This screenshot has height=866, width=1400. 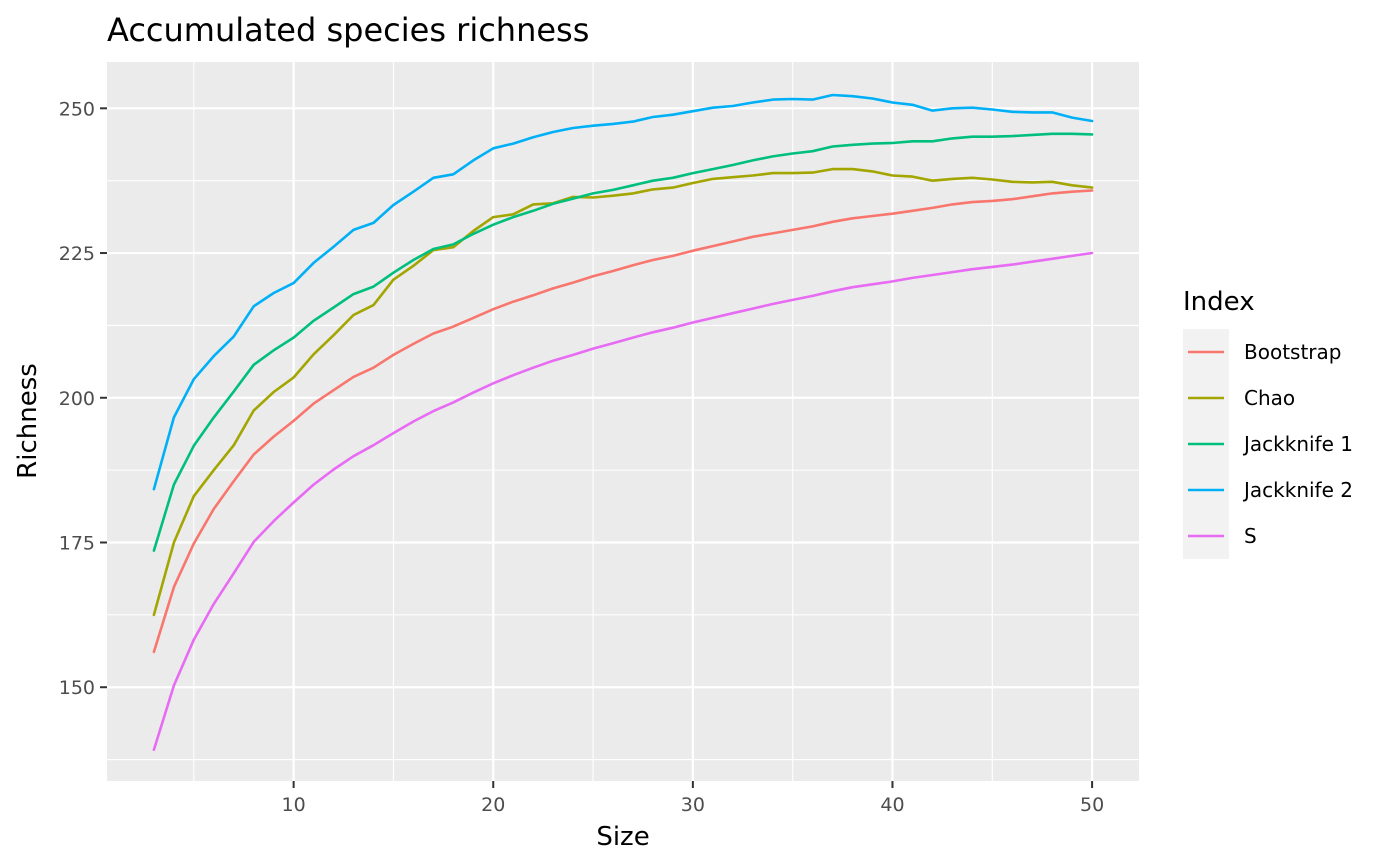 I want to click on x-tick-label: 10, so click(x=294, y=805).